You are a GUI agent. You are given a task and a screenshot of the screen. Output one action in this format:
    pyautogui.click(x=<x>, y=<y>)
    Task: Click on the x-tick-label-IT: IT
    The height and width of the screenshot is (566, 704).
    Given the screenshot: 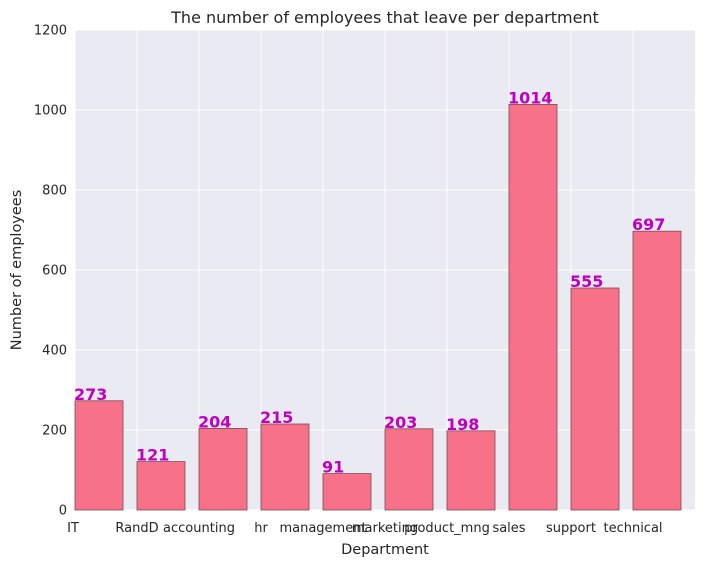 What is the action you would take?
    pyautogui.click(x=73, y=528)
    